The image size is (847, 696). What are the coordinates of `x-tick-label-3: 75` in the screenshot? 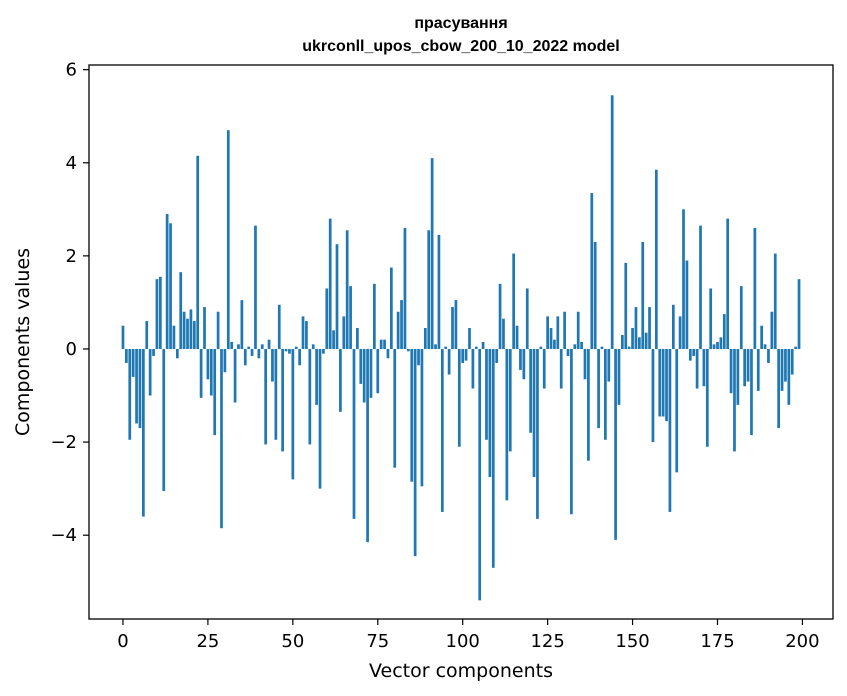 It's located at (377, 641).